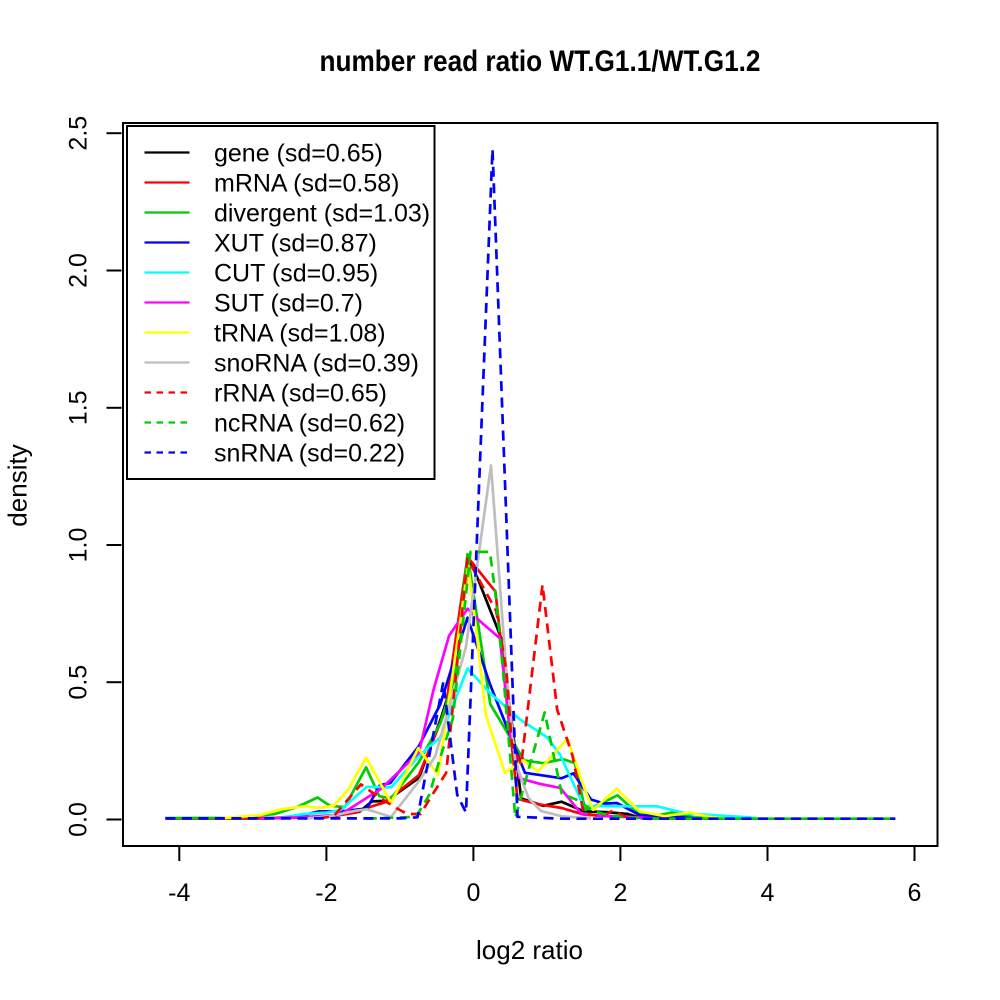 The width and height of the screenshot is (1000, 1000). What do you see at coordinates (529, 950) in the screenshot?
I see `svg-text: log2 ratio` at bounding box center [529, 950].